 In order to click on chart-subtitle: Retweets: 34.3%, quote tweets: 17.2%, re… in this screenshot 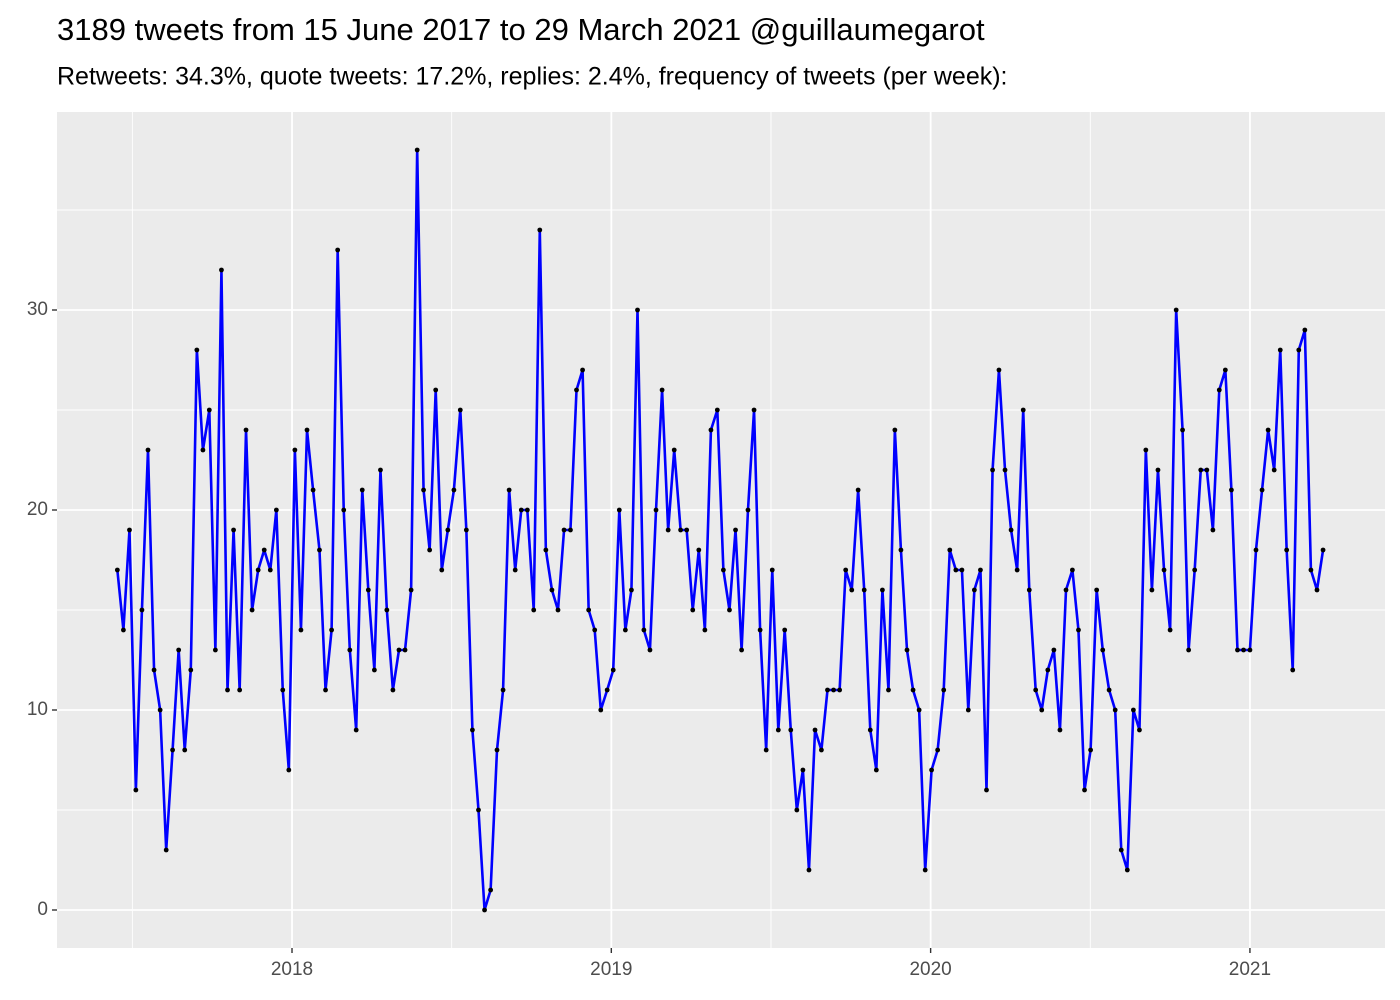, I will do `click(532, 77)`.